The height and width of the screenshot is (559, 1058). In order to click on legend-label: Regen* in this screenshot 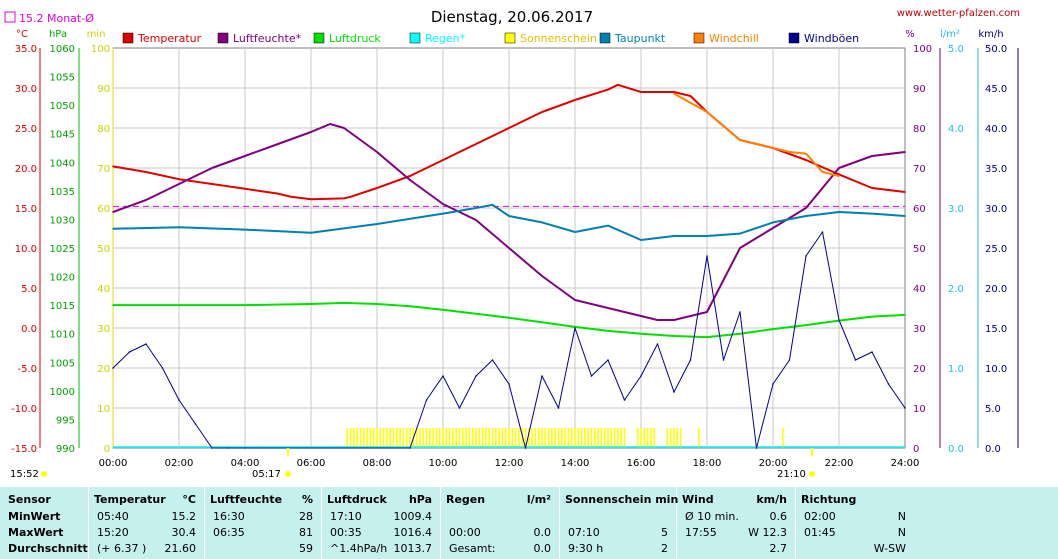, I will do `click(445, 38)`.